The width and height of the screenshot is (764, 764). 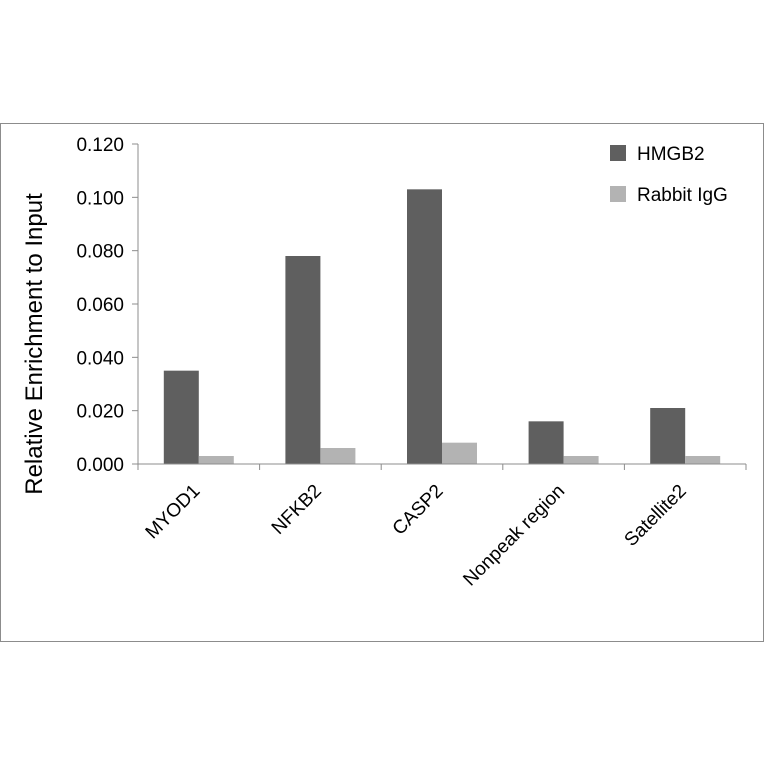 What do you see at coordinates (668, 436) in the screenshot?
I see `bar-hmgb2-satellite2` at bounding box center [668, 436].